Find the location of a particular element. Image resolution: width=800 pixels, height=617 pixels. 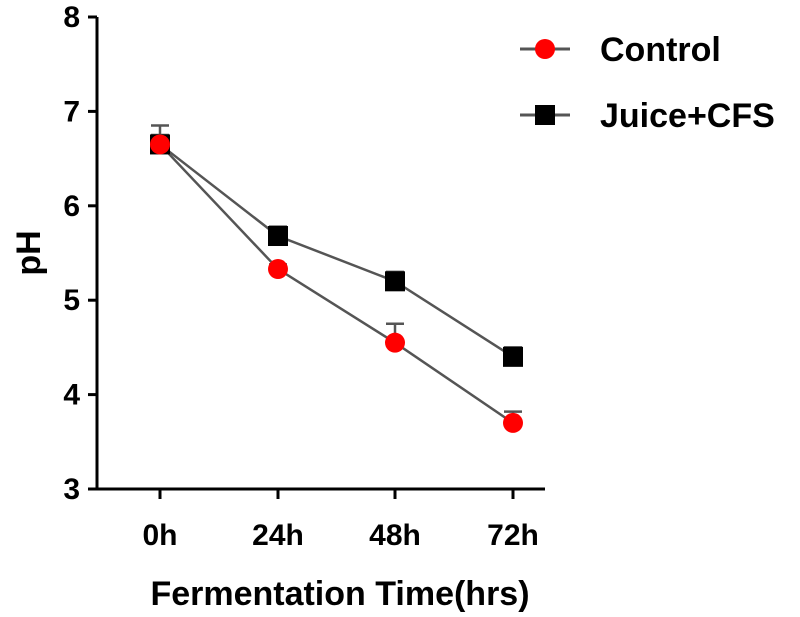

x-axis-ticks: 0h 24h 48h 72h is located at coordinates (340, 520).